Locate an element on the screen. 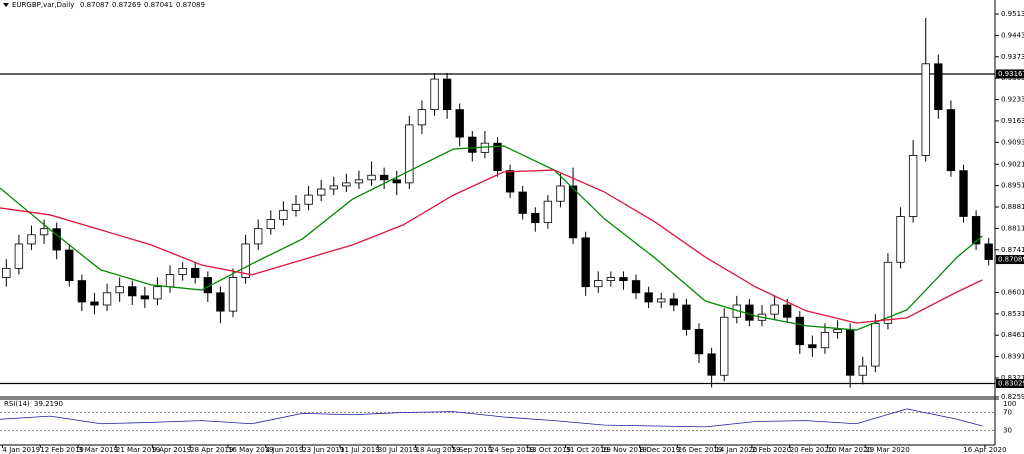 The image size is (1024, 454). price-box-label: 0.87089 is located at coordinates (1011, 260).